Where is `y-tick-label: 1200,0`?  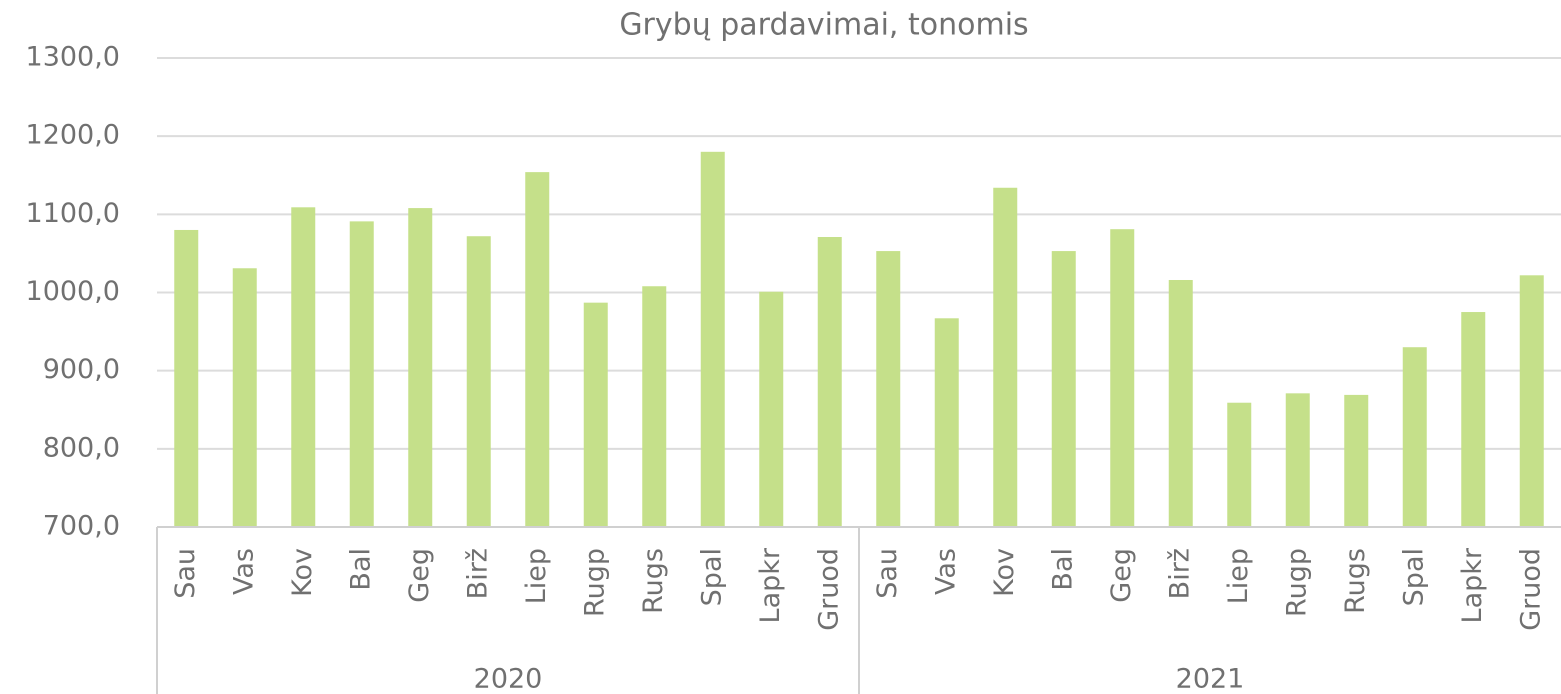 y-tick-label: 1200,0 is located at coordinates (73, 135).